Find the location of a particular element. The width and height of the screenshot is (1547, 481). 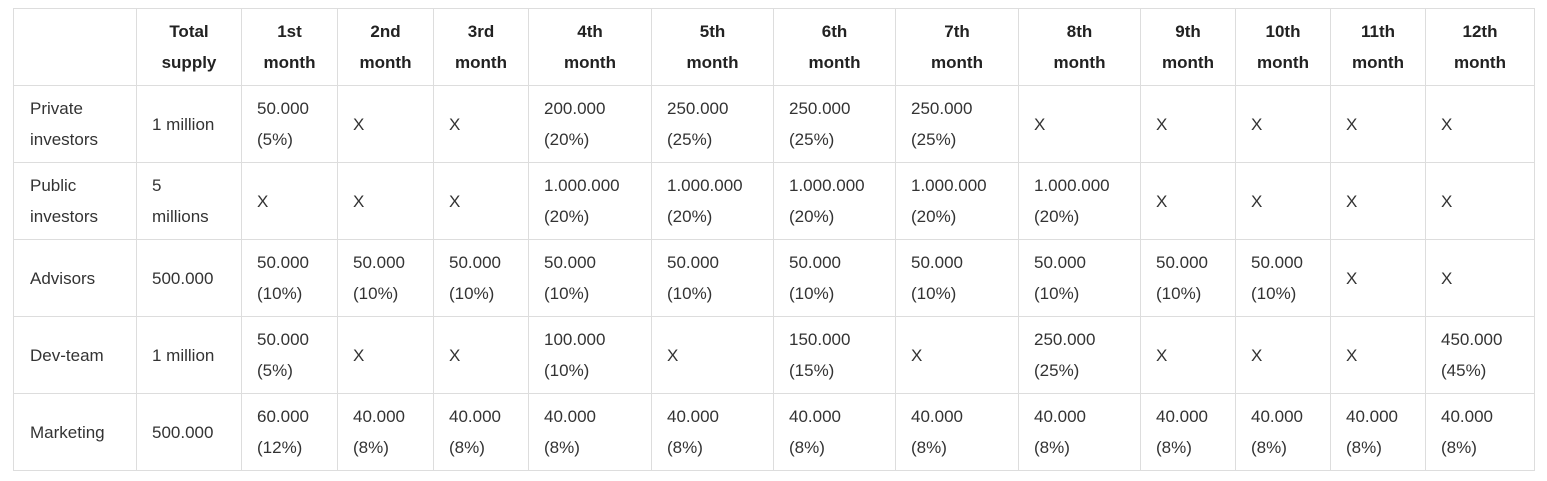

cell-text-line: Public is located at coordinates (53, 185).